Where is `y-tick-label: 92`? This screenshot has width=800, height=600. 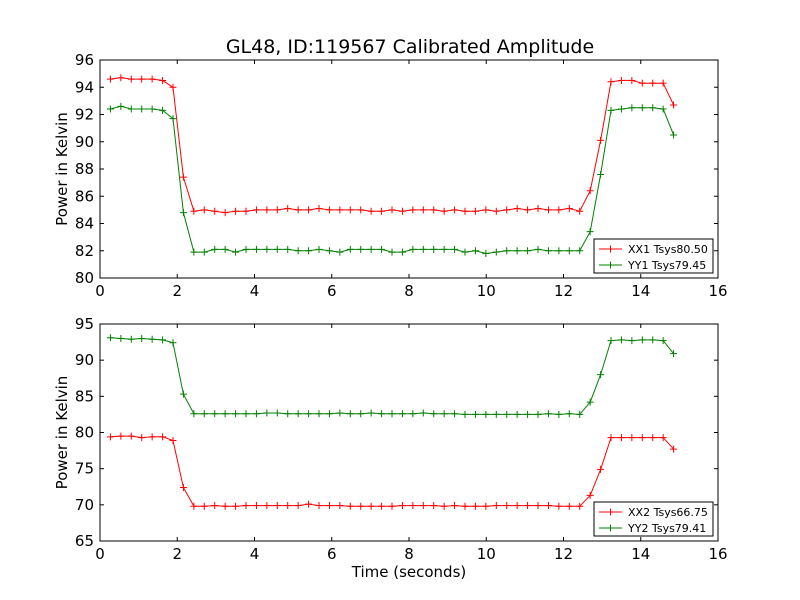 y-tick-label: 92 is located at coordinates (84, 115).